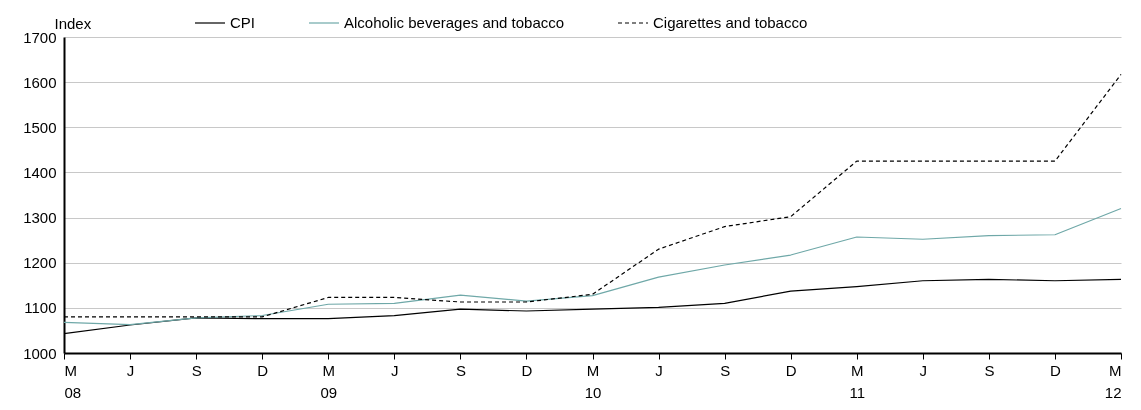 This screenshot has width=1141, height=410. What do you see at coordinates (243, 22) in the screenshot?
I see `legend-label: CPI` at bounding box center [243, 22].